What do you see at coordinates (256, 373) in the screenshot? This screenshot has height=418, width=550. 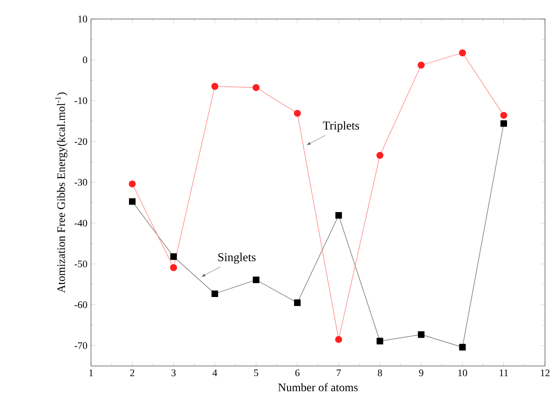 I see `x-tick-label: 5` at bounding box center [256, 373].